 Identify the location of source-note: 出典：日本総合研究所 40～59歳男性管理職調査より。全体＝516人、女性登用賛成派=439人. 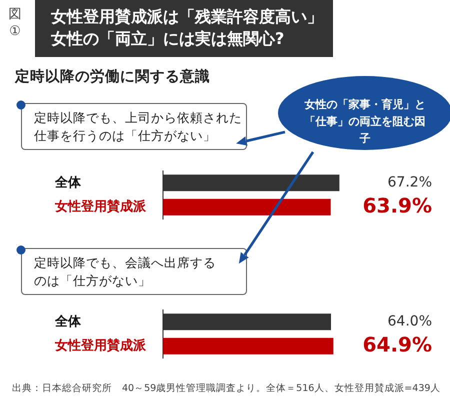
(226, 388).